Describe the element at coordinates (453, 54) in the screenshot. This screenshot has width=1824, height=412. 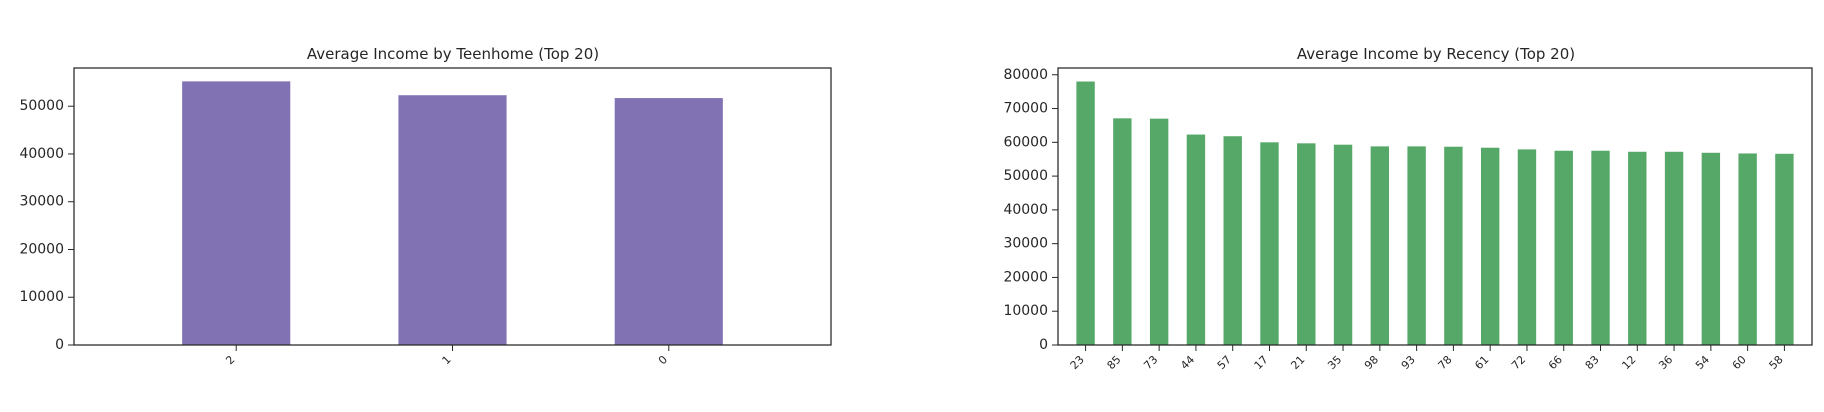
I see `chart-title-teenhome: Average Income by Teenhome (Top 20)` at that location.